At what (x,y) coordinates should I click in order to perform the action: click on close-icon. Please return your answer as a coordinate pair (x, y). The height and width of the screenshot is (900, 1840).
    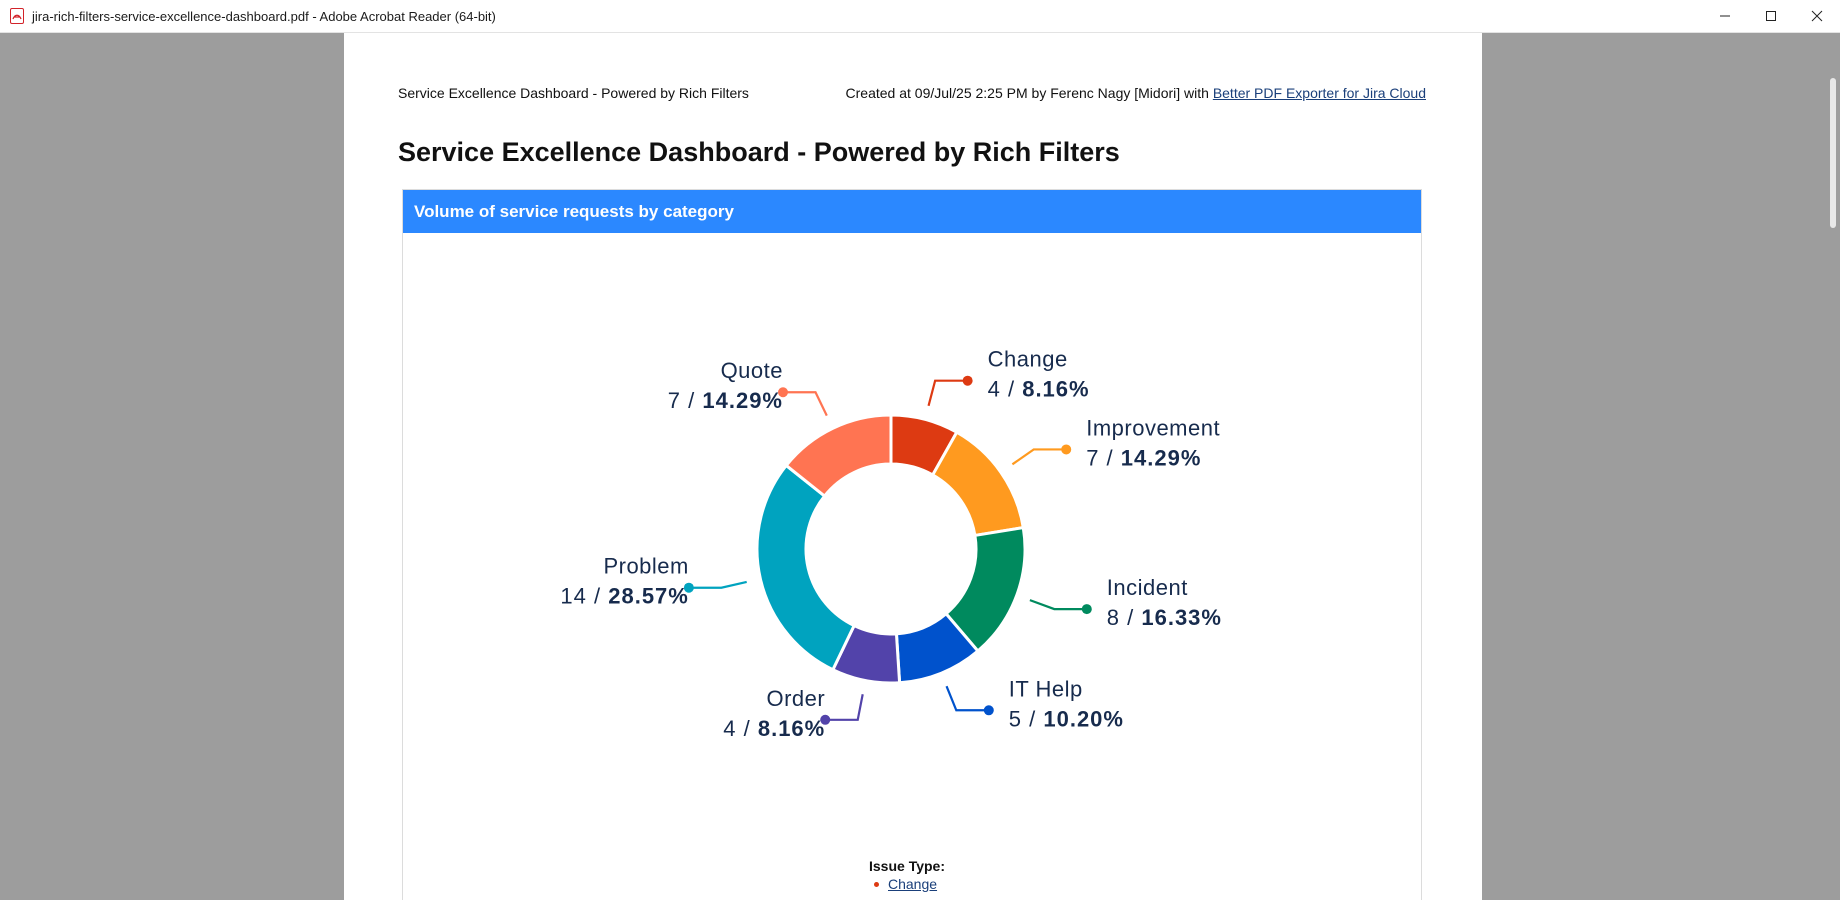
    Looking at the image, I should click on (1817, 16).